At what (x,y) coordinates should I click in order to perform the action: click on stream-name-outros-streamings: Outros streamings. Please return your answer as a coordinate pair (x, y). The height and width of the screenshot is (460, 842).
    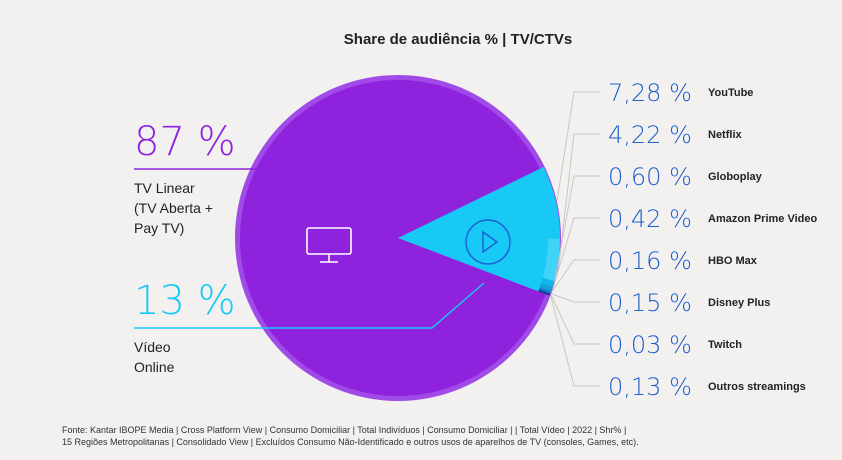
    Looking at the image, I should click on (757, 387).